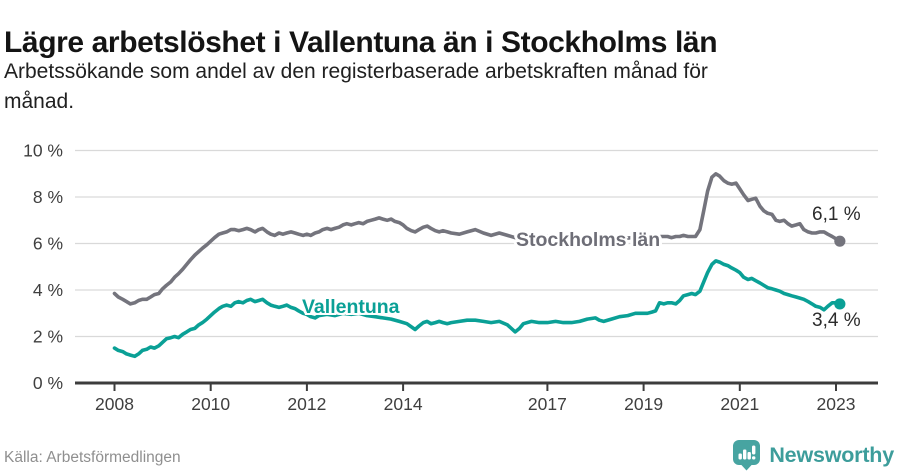 The height and width of the screenshot is (474, 900). I want to click on y-axis-label: 0 %, so click(48, 383).